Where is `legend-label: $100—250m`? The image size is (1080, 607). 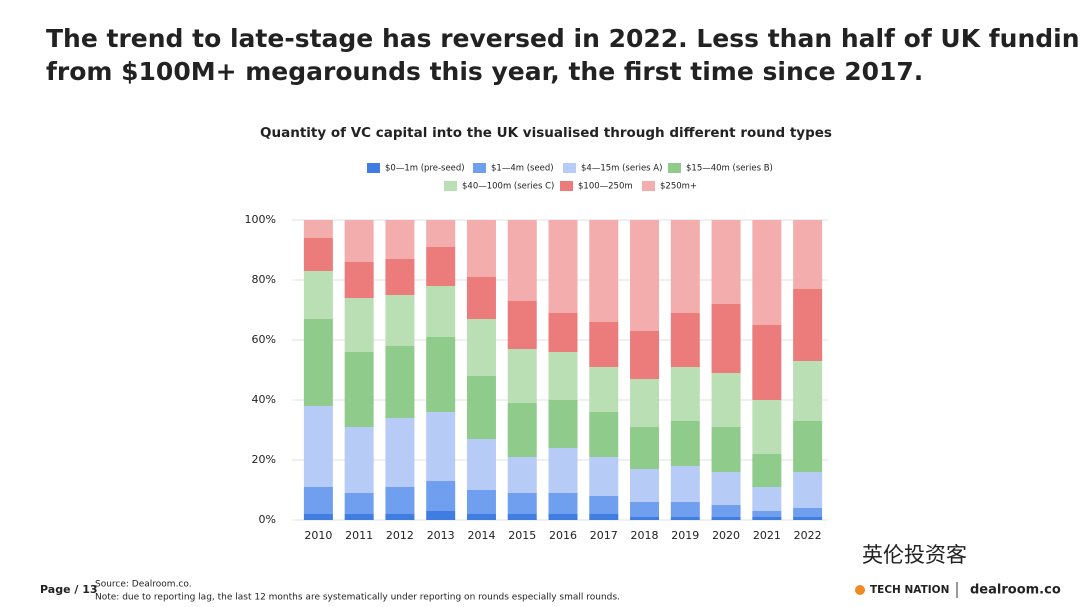
legend-label: $100—250m is located at coordinates (605, 187).